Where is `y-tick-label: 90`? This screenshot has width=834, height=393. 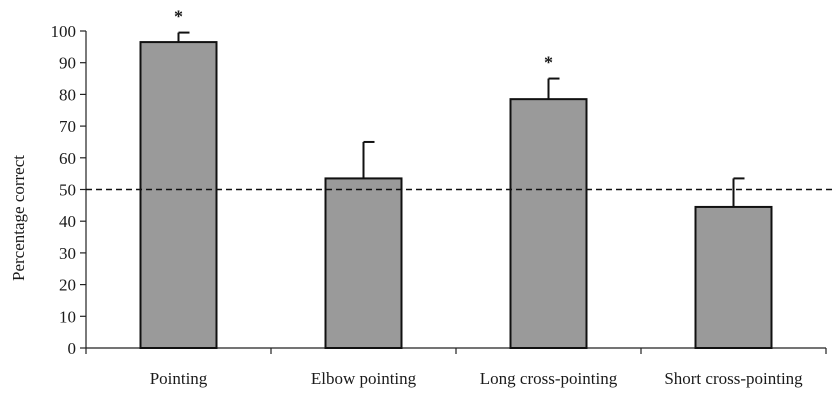 y-tick-label: 90 is located at coordinates (67, 63).